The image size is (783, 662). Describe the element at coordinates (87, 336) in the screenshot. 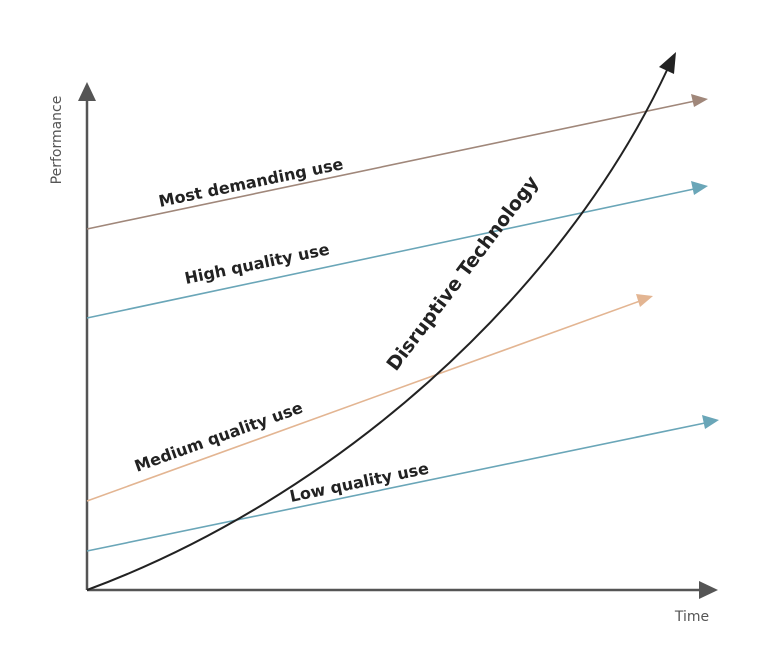

I see `y-axis` at that location.